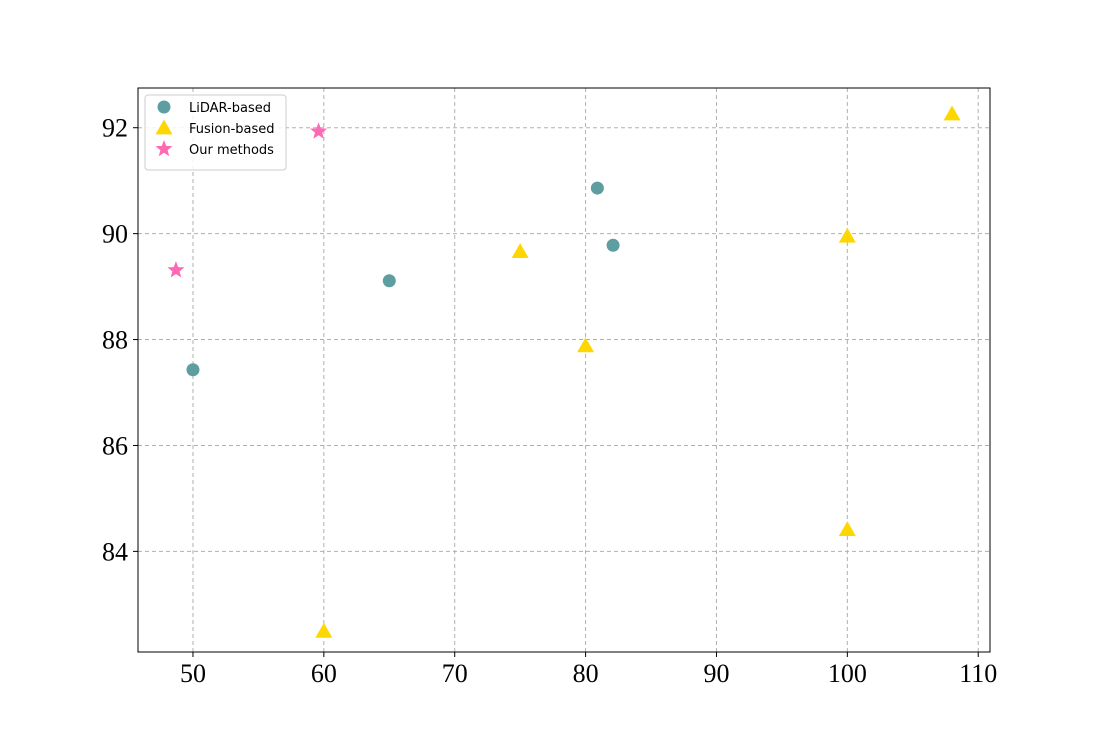 This screenshot has width=1100, height=733. Describe the element at coordinates (716, 673) in the screenshot. I see `x-tick-label: 90` at that location.